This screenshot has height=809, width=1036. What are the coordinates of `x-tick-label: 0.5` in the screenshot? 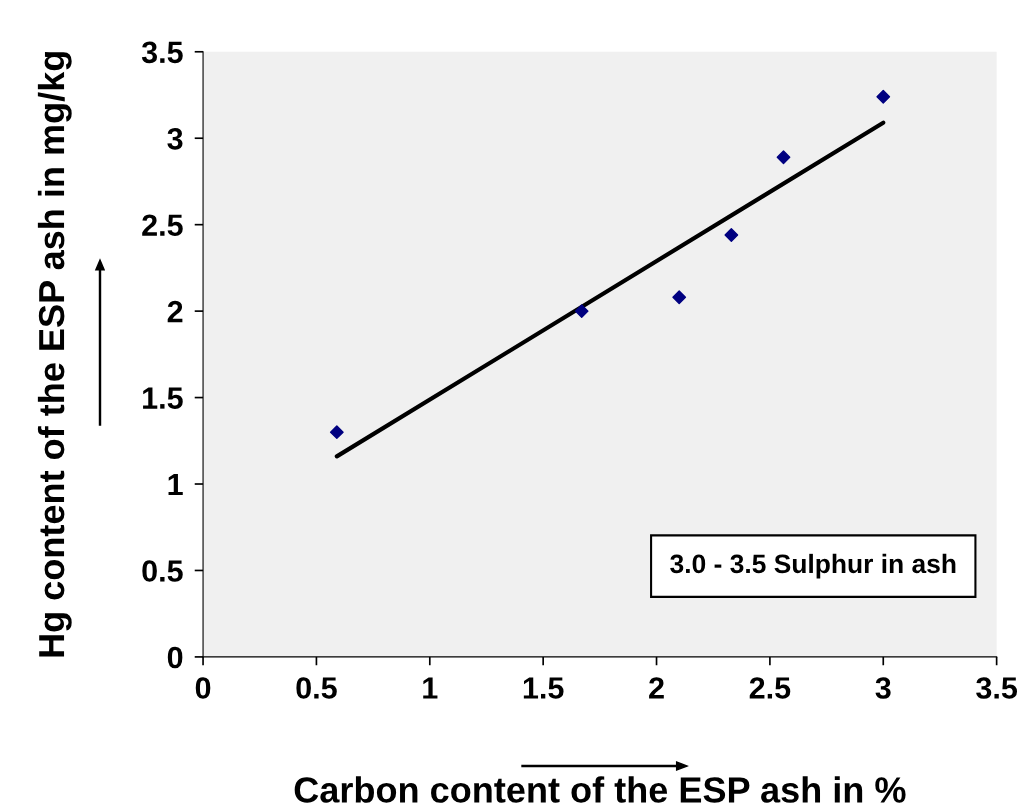 It's located at (316, 688).